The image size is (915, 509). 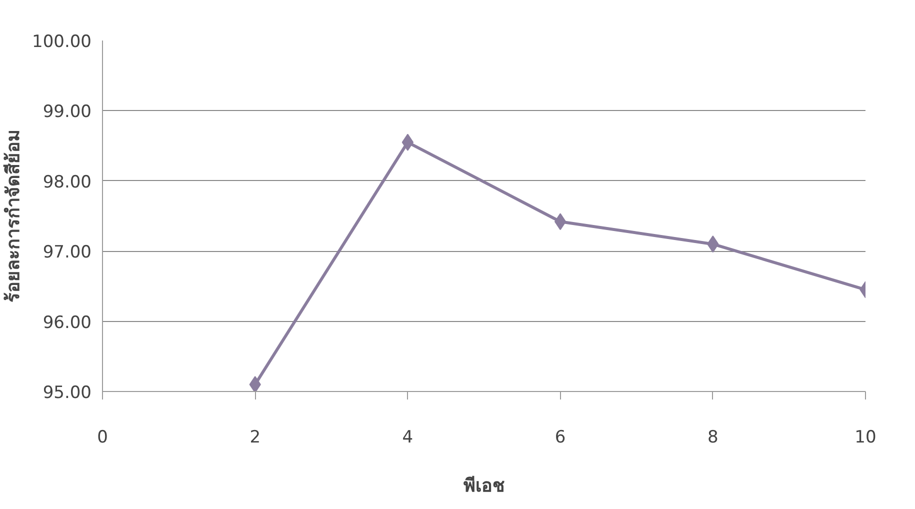 What do you see at coordinates (712, 438) in the screenshot?
I see `x-tick-label: 8` at bounding box center [712, 438].